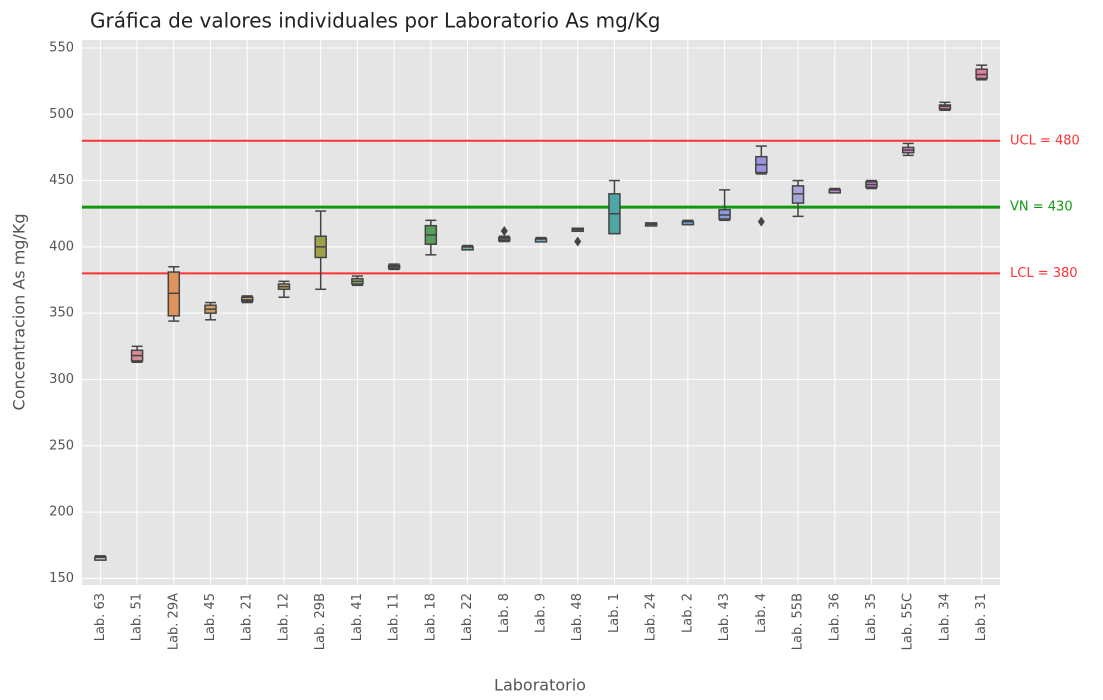 Image resolution: width=1103 pixels, height=700 pixels. What do you see at coordinates (541, 613) in the screenshot?
I see `x-tick-label: Lab. 9` at bounding box center [541, 613].